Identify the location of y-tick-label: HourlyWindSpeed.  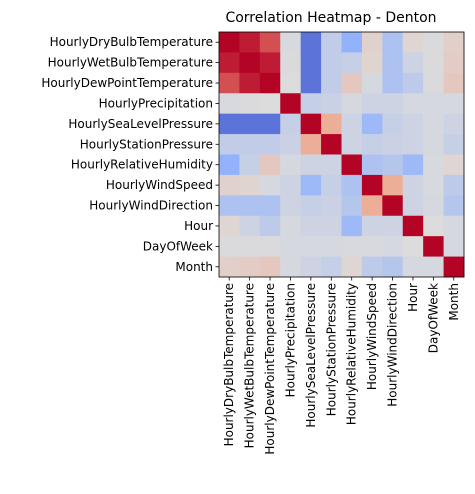
(159, 185).